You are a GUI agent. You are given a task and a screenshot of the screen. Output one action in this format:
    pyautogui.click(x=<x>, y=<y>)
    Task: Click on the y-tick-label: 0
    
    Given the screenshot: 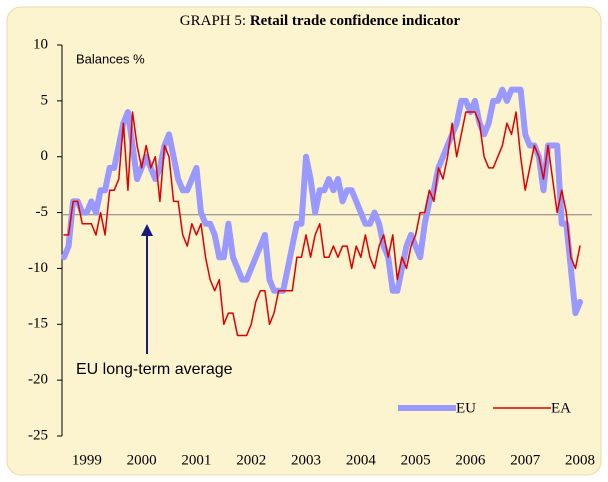 What is the action you would take?
    pyautogui.click(x=45, y=156)
    